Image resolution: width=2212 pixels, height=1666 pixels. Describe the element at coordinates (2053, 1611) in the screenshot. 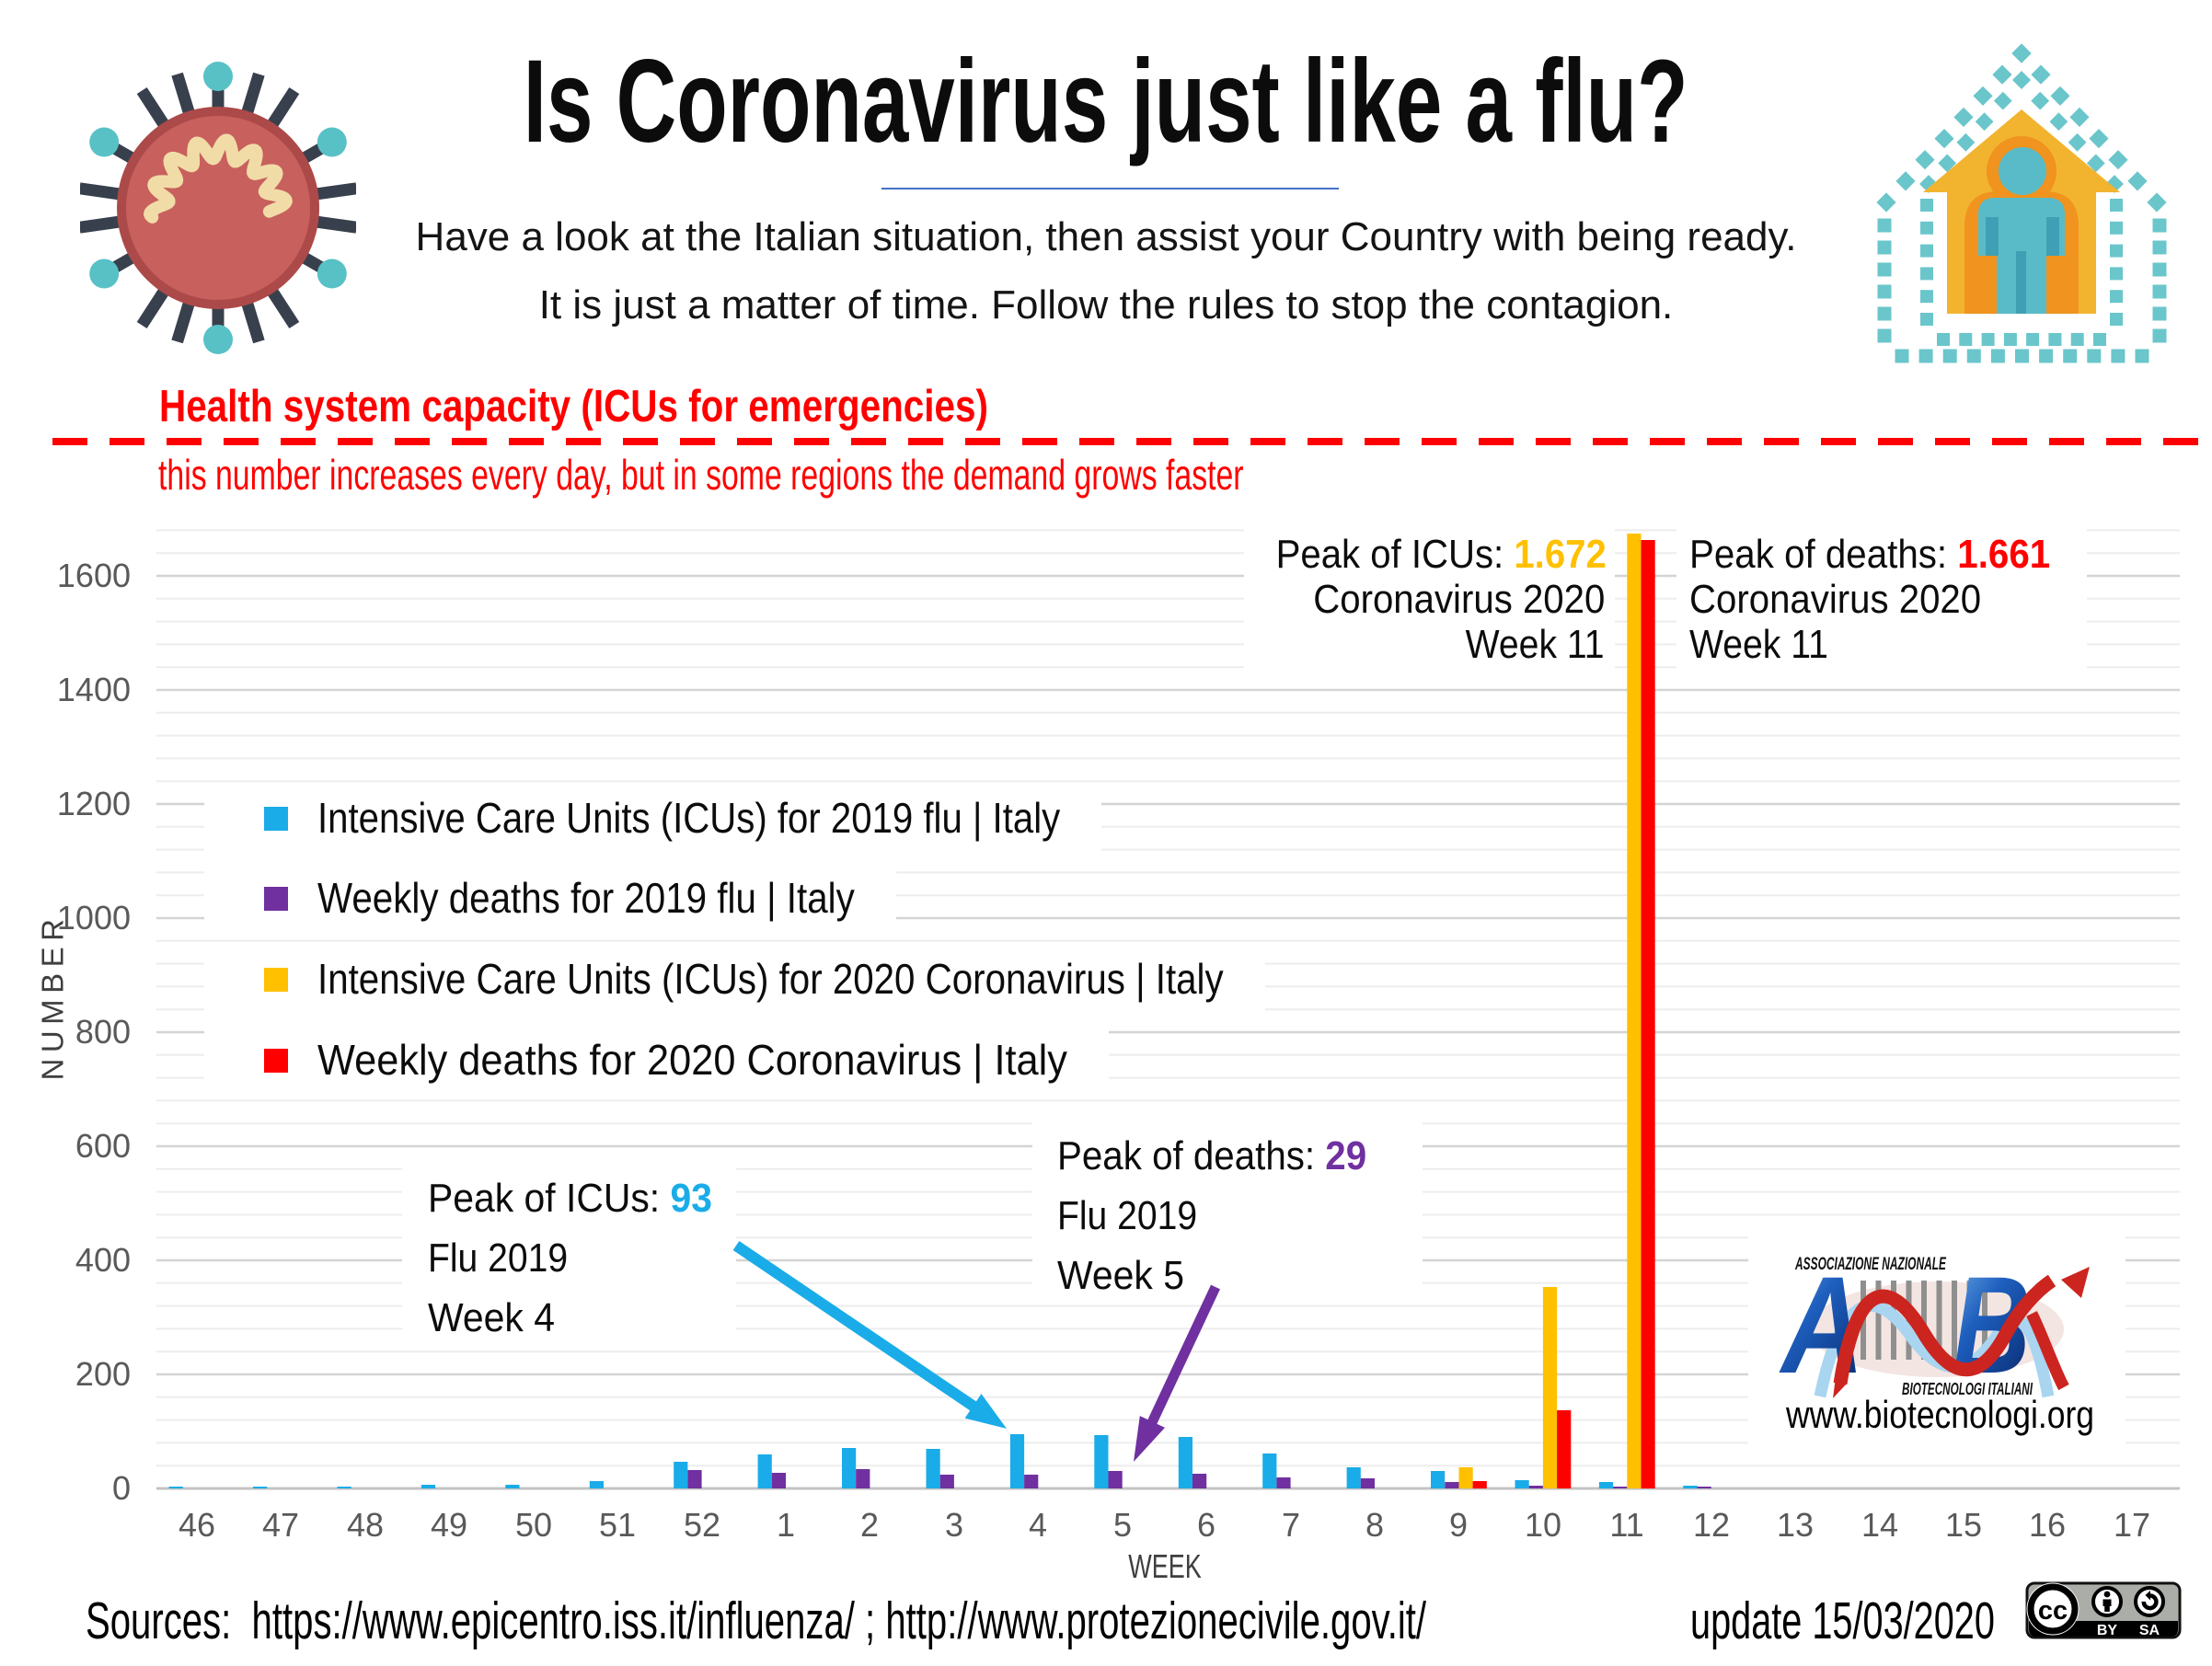

I see `svg-text: cc` at that location.